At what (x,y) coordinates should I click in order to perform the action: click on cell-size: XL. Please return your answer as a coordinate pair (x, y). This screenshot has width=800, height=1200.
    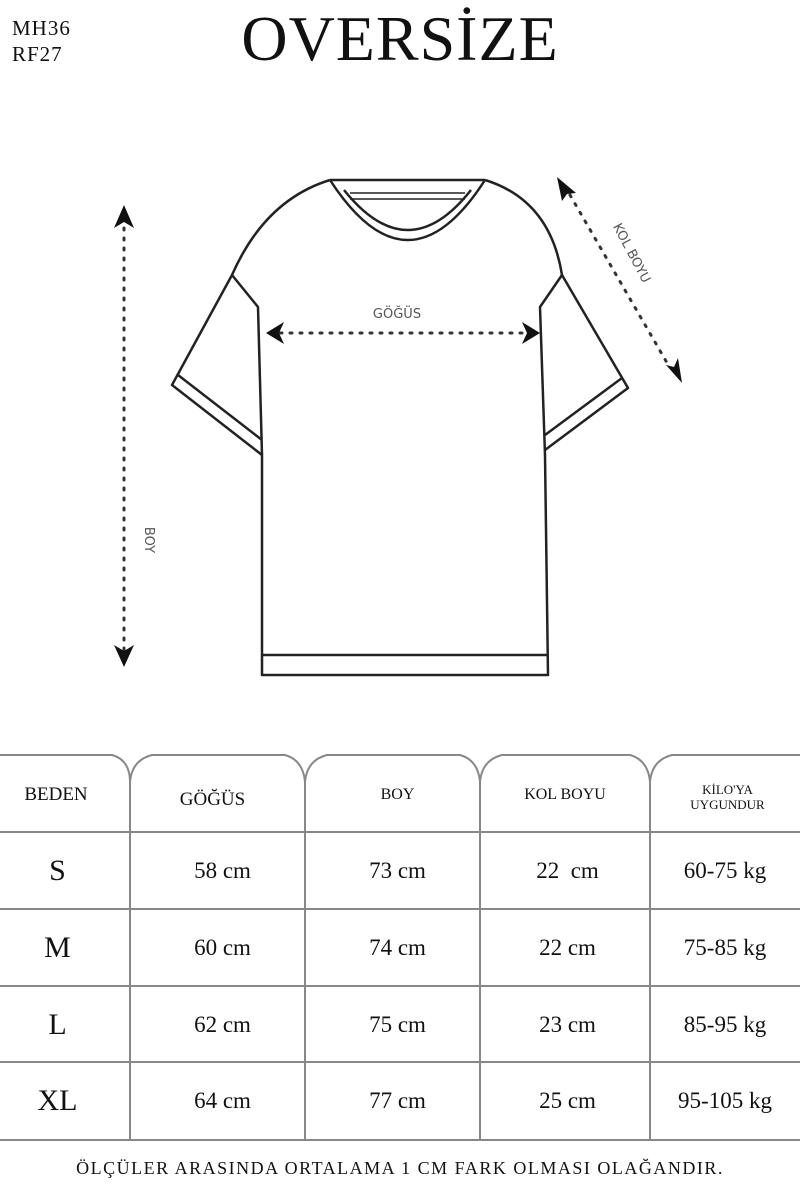
    Looking at the image, I should click on (57, 1100).